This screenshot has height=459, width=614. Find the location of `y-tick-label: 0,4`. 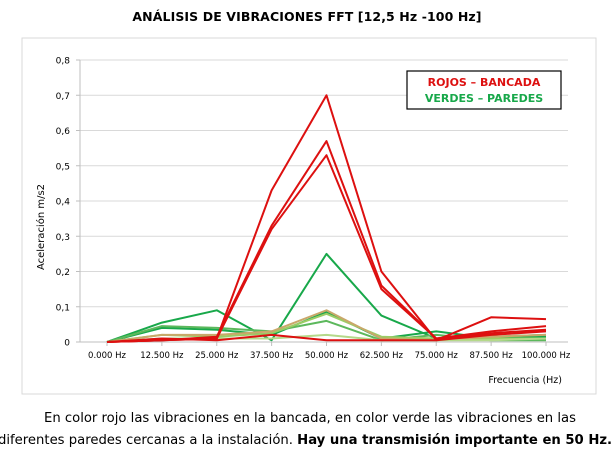

y-tick-label: 0,4 is located at coordinates (63, 203).